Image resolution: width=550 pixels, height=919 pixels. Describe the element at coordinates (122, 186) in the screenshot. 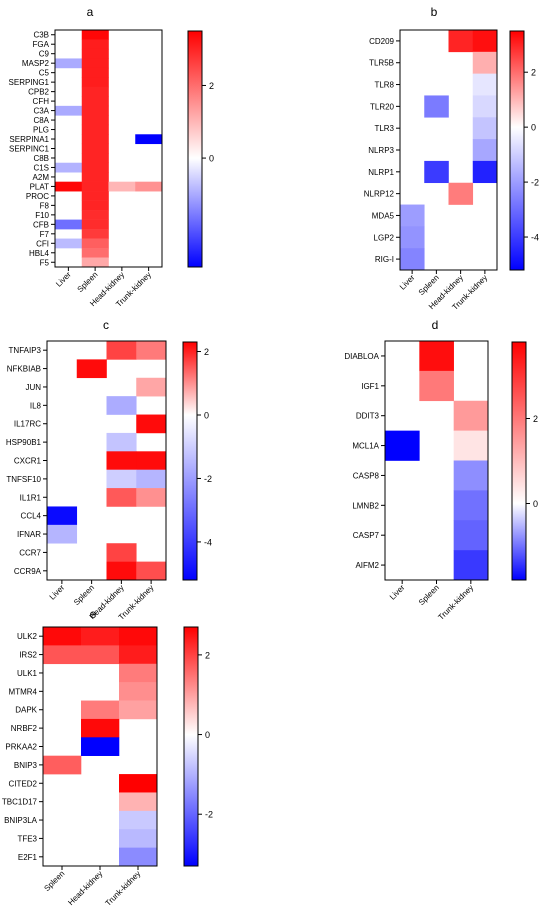

I see `heatmap-cell-a-plat-head-kidney` at that location.